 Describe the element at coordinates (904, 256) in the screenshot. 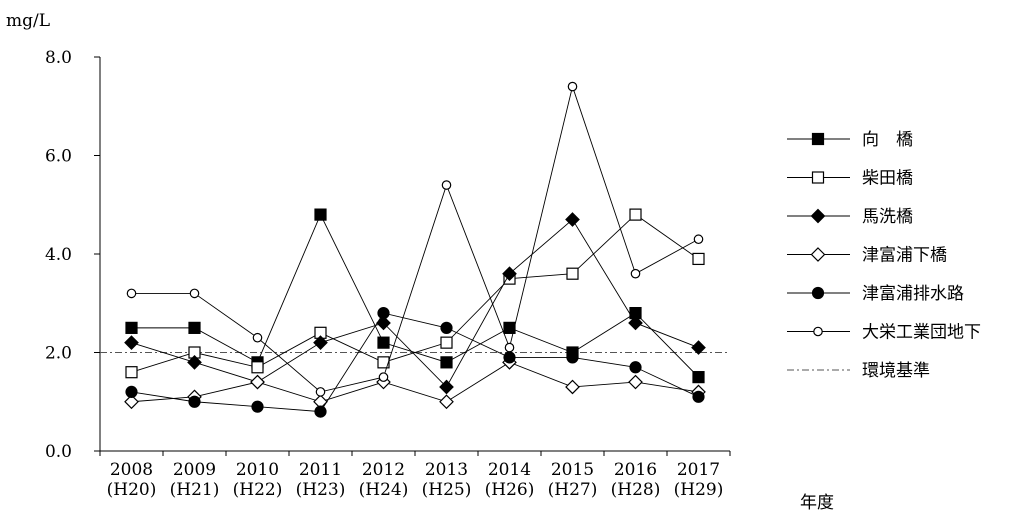

I see `legend-label: 津富浦下橋` at that location.